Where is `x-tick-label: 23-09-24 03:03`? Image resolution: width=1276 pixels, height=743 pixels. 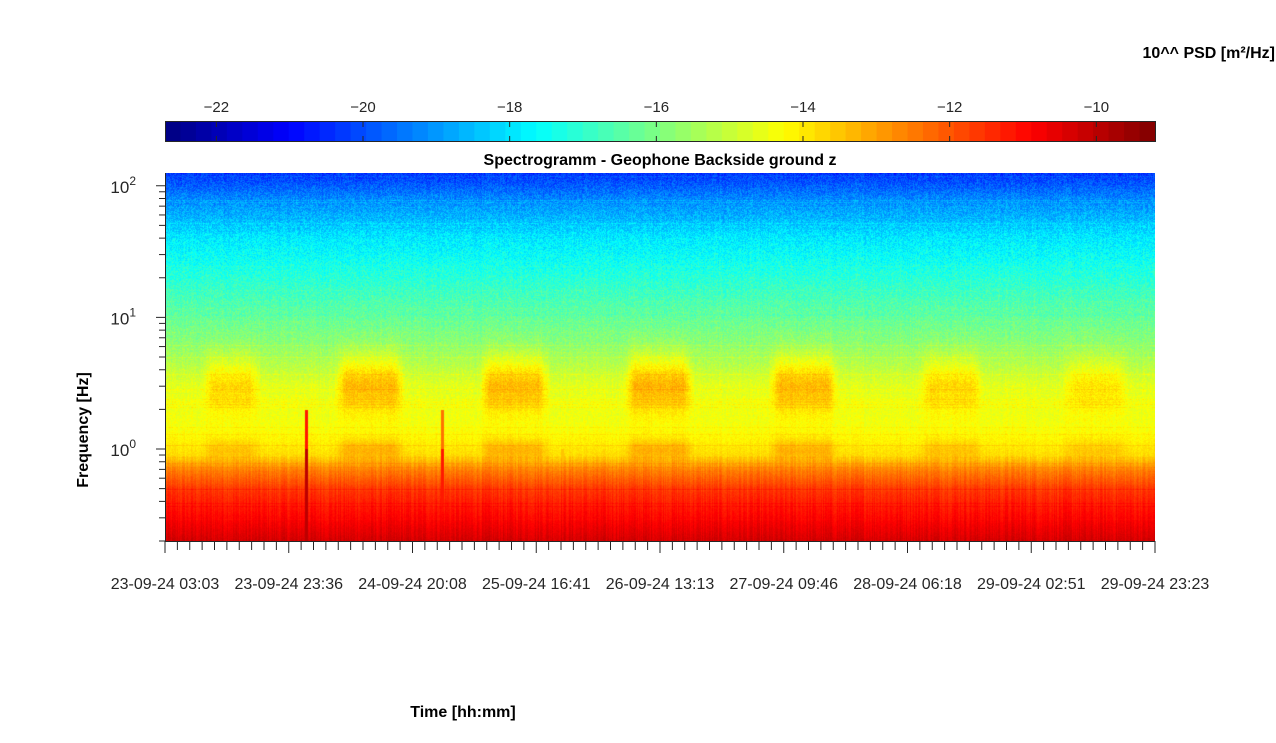 x-tick-label: 23-09-24 03:03 is located at coordinates (165, 584).